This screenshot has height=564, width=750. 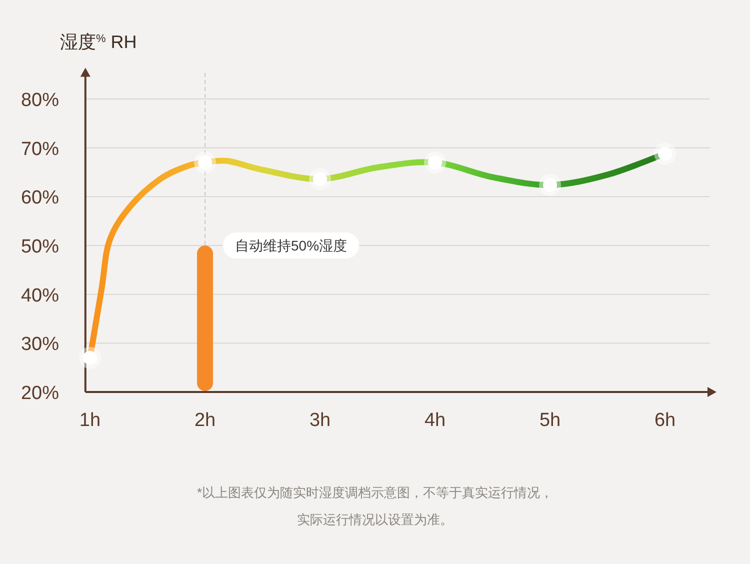 What do you see at coordinates (550, 420) in the screenshot?
I see `x-tick-label: 5h` at bounding box center [550, 420].